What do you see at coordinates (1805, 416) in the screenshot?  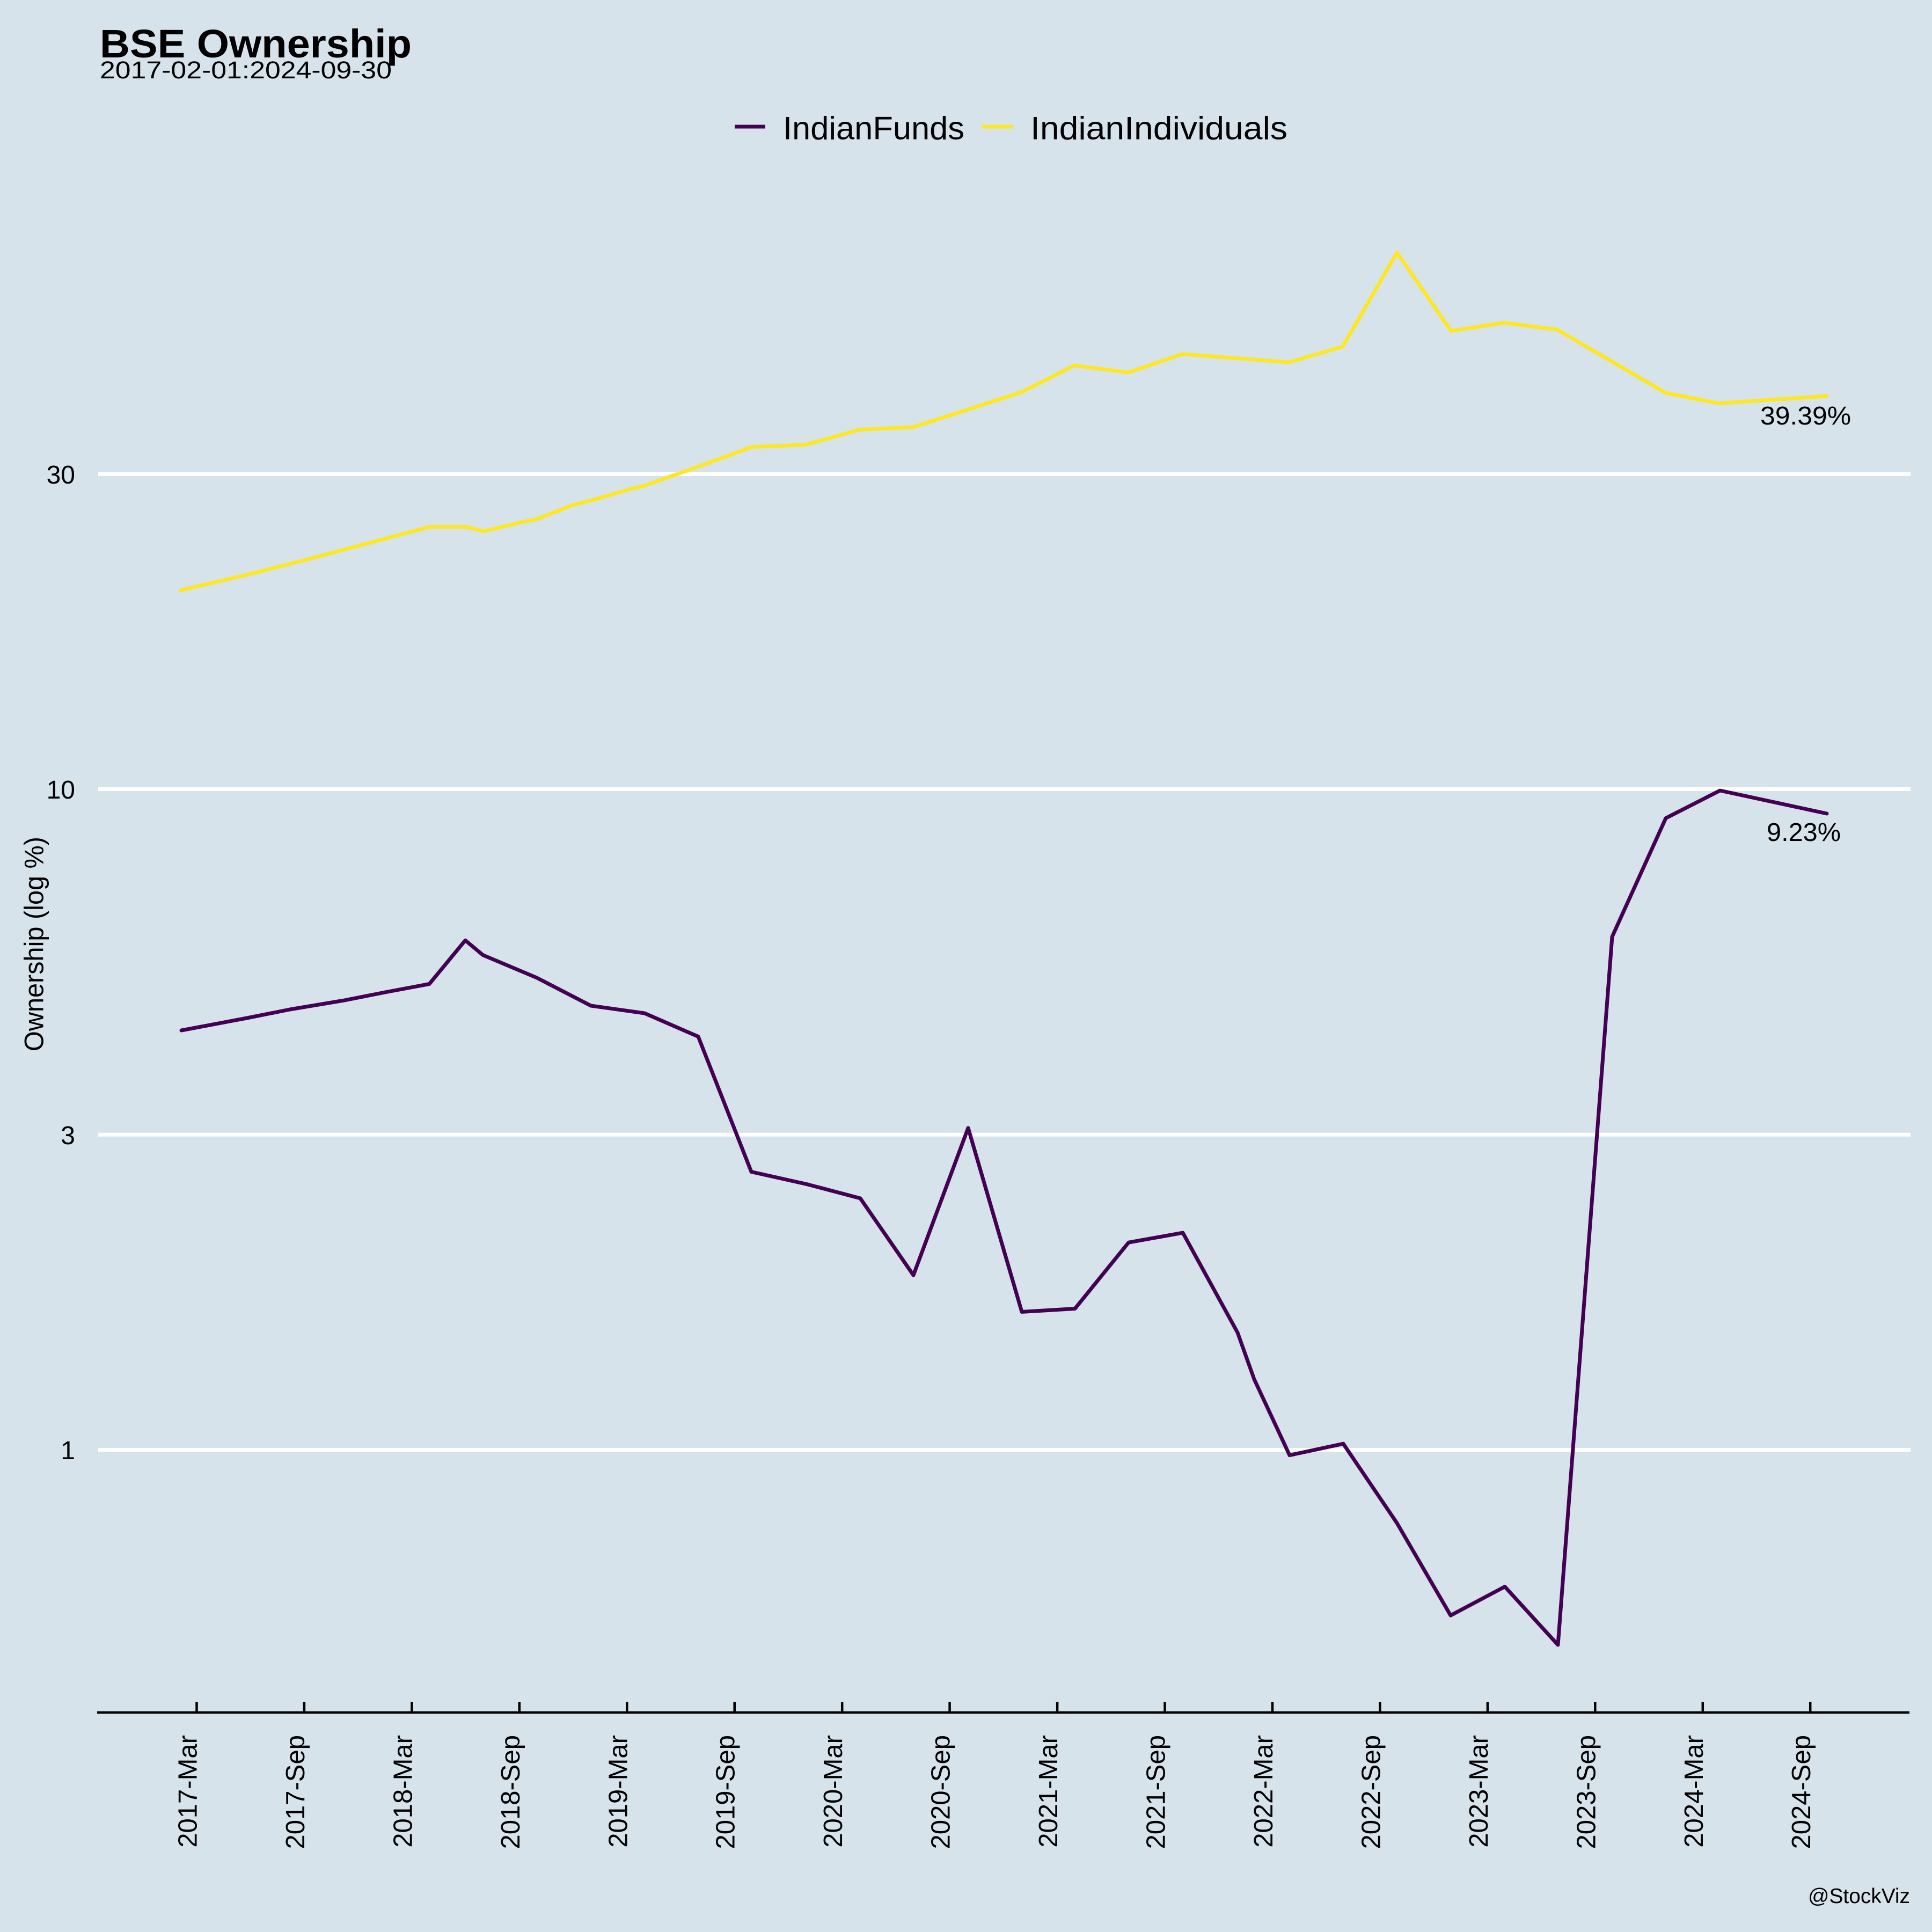 I see `svg-text: 39.39%` at bounding box center [1805, 416].